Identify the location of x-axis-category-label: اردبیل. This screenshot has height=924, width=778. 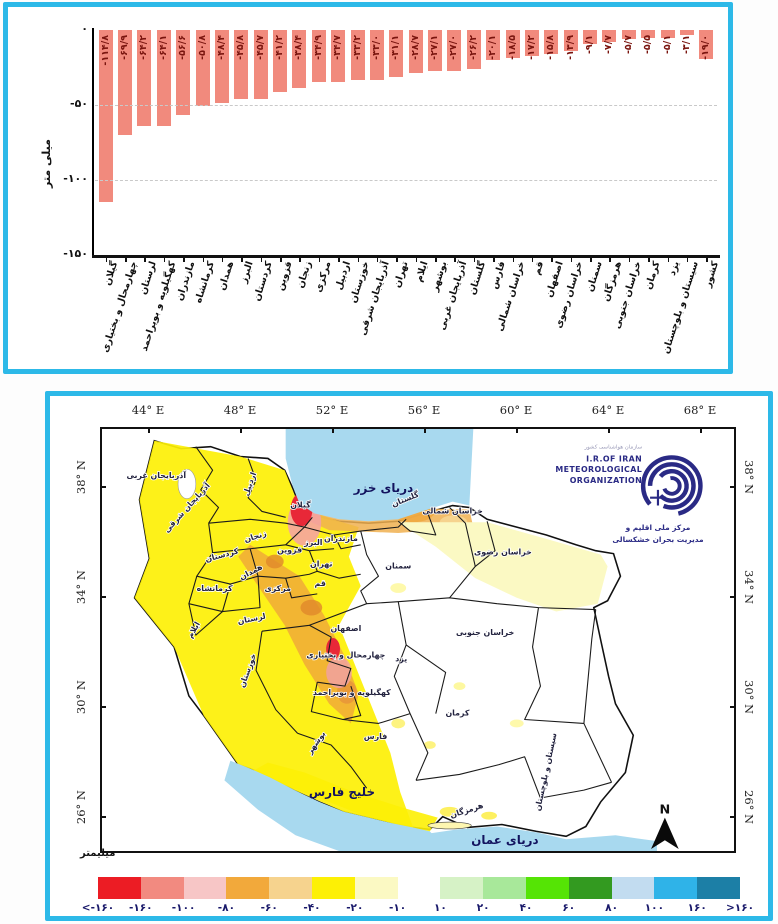
(343, 276).